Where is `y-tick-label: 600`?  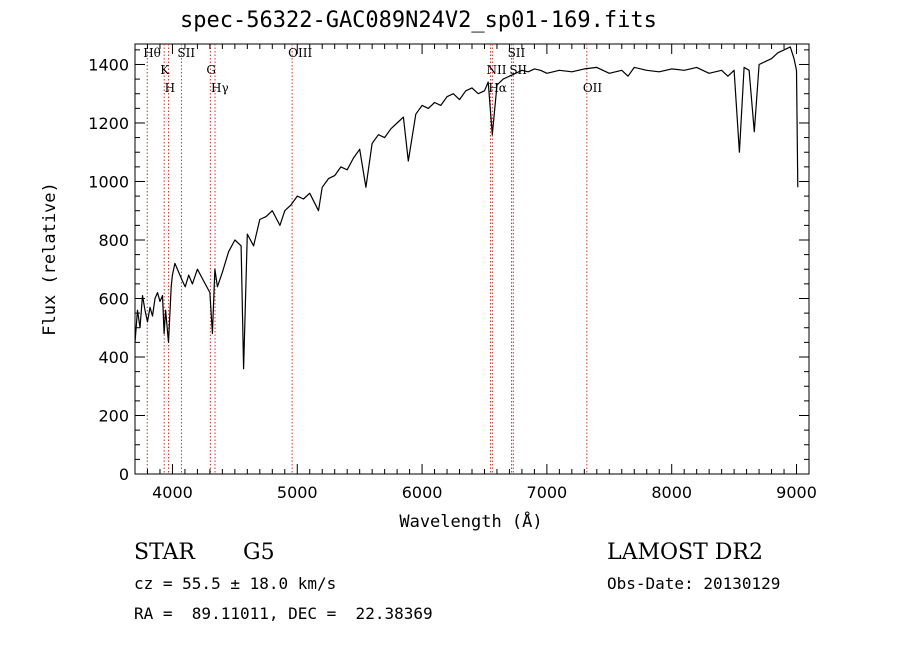
y-tick-label: 600 is located at coordinates (113, 298).